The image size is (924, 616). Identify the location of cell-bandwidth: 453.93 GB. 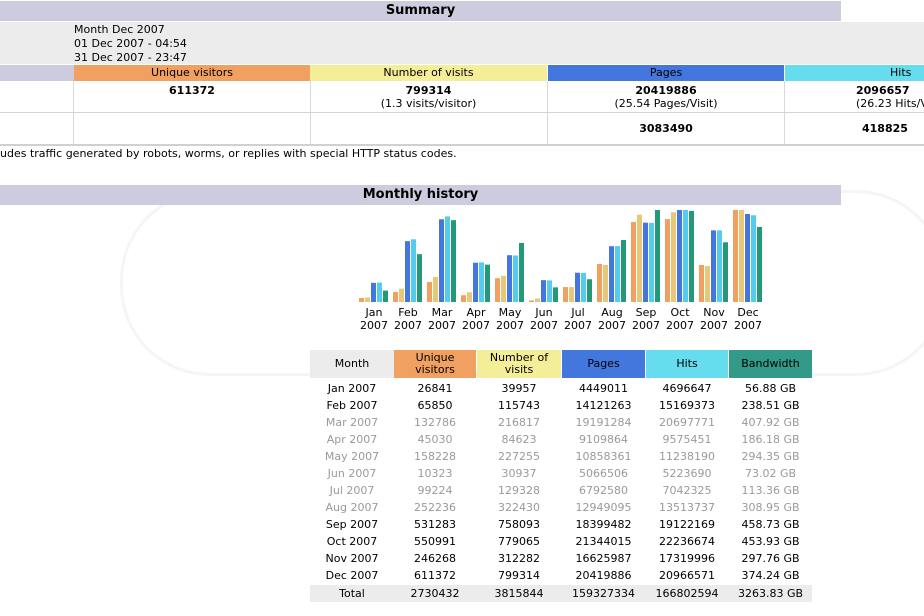
(770, 541).